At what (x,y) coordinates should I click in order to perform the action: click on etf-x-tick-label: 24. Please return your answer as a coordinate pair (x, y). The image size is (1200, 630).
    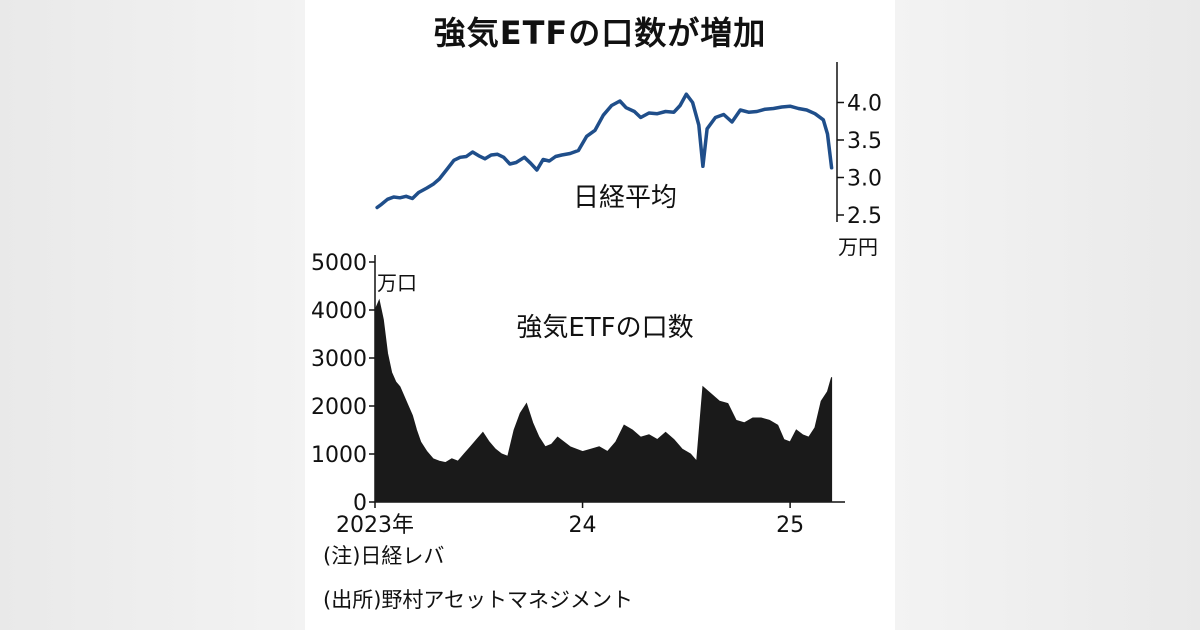
    Looking at the image, I should click on (583, 525).